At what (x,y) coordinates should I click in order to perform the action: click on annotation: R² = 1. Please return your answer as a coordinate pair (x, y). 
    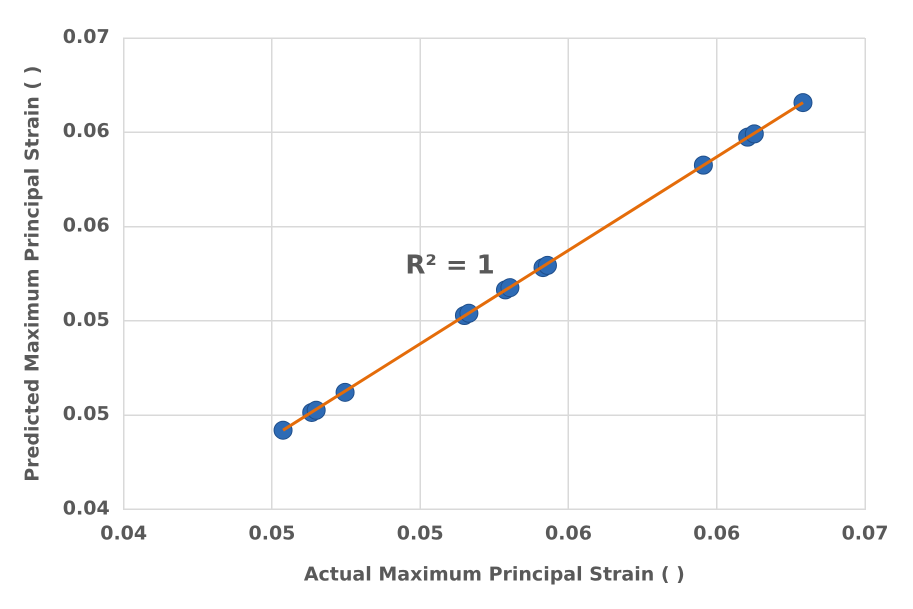
    Looking at the image, I should click on (450, 265).